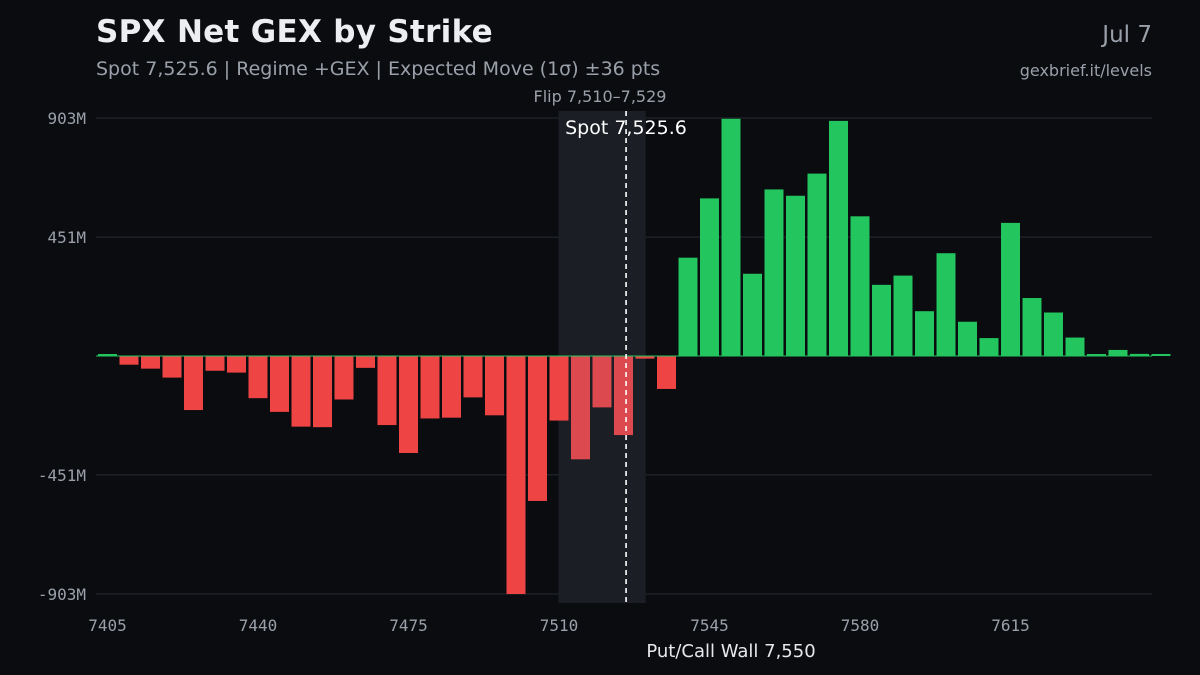 Image resolution: width=1200 pixels, height=675 pixels. I want to click on x-tick-label: 7440, so click(258, 625).